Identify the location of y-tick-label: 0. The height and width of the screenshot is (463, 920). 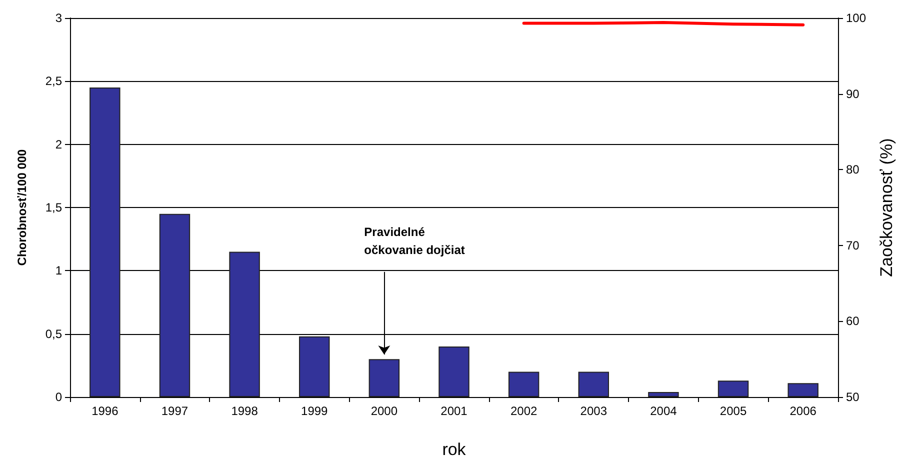
(58, 397).